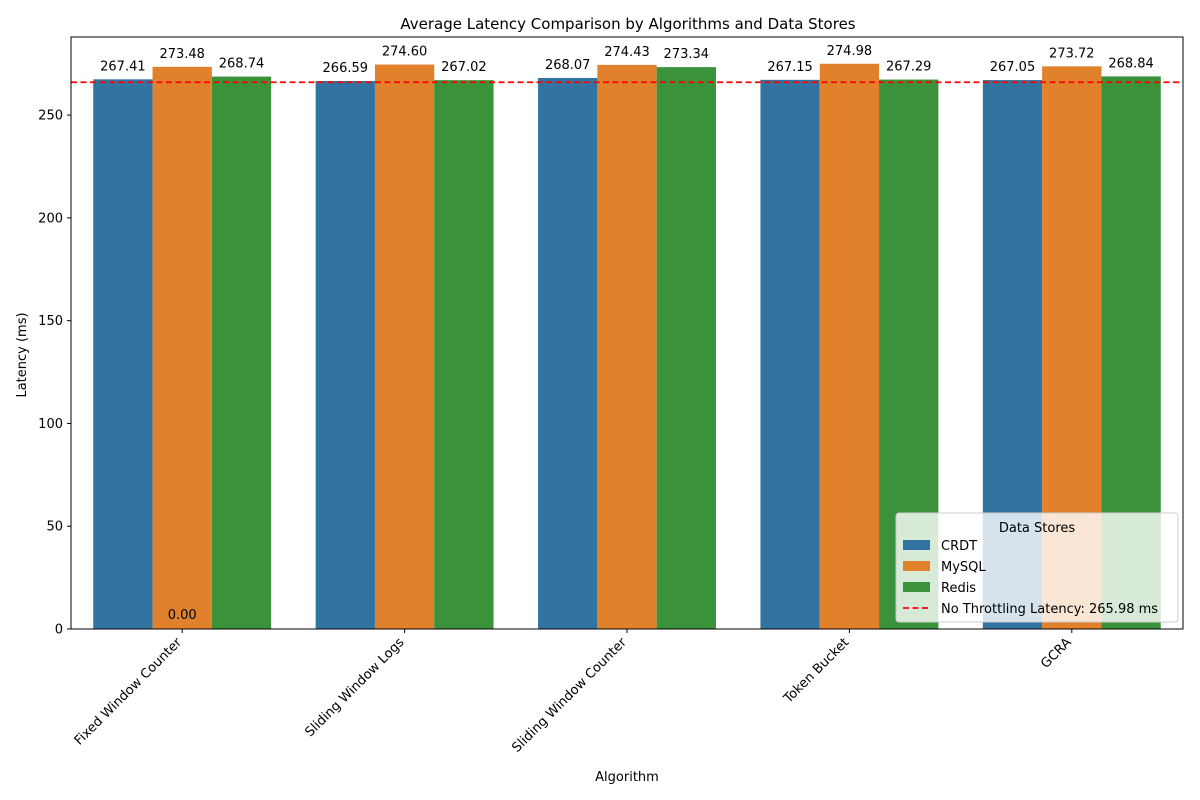 Image resolution: width=1200 pixels, height=800 pixels. I want to click on value-label: 267.29, so click(909, 67).